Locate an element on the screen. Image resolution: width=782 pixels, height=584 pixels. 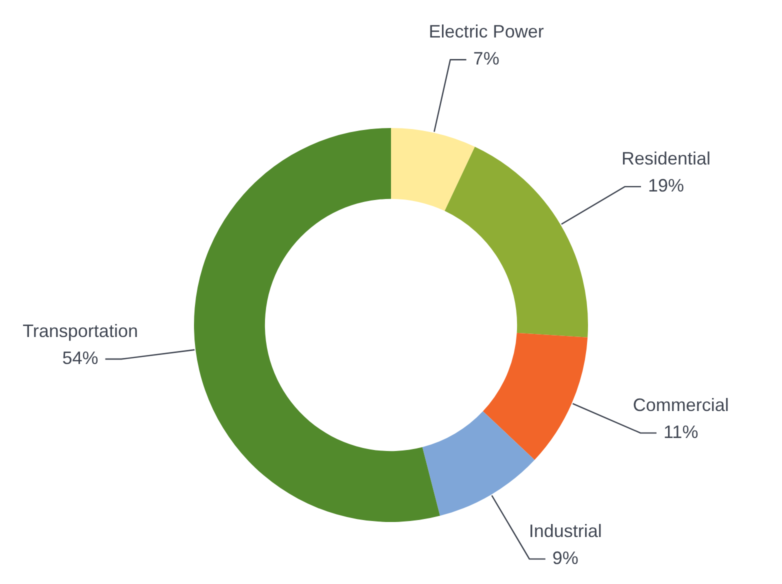
slice-label: Transportation is located at coordinates (80, 331).